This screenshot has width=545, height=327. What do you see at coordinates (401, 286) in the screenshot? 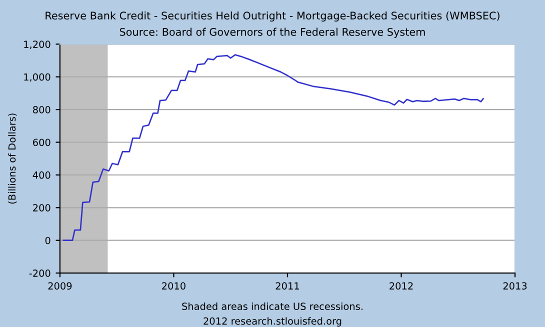
I see `x-tick-label: 2012` at bounding box center [401, 286].